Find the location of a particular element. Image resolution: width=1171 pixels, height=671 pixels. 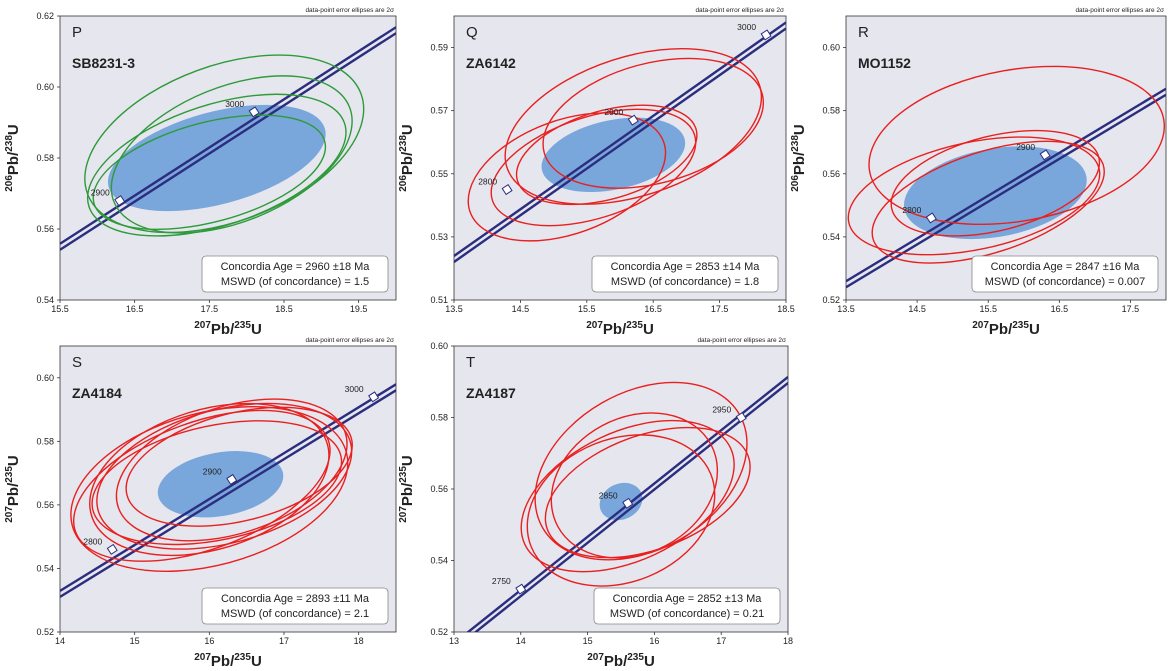

age-label-3000: 3000 is located at coordinates (354, 389).